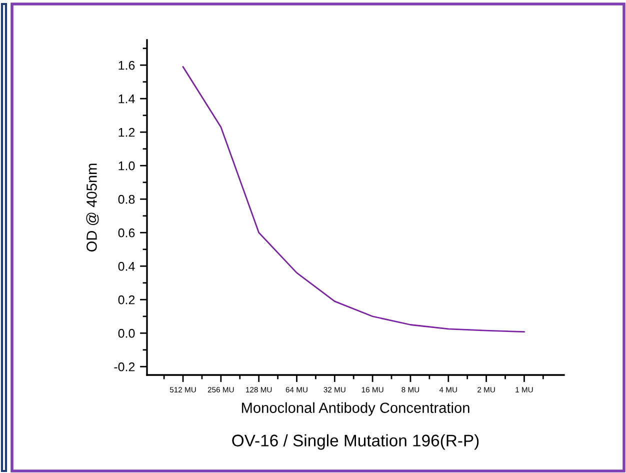  I want to click on y-tick-label: 0.8, so click(126, 199).